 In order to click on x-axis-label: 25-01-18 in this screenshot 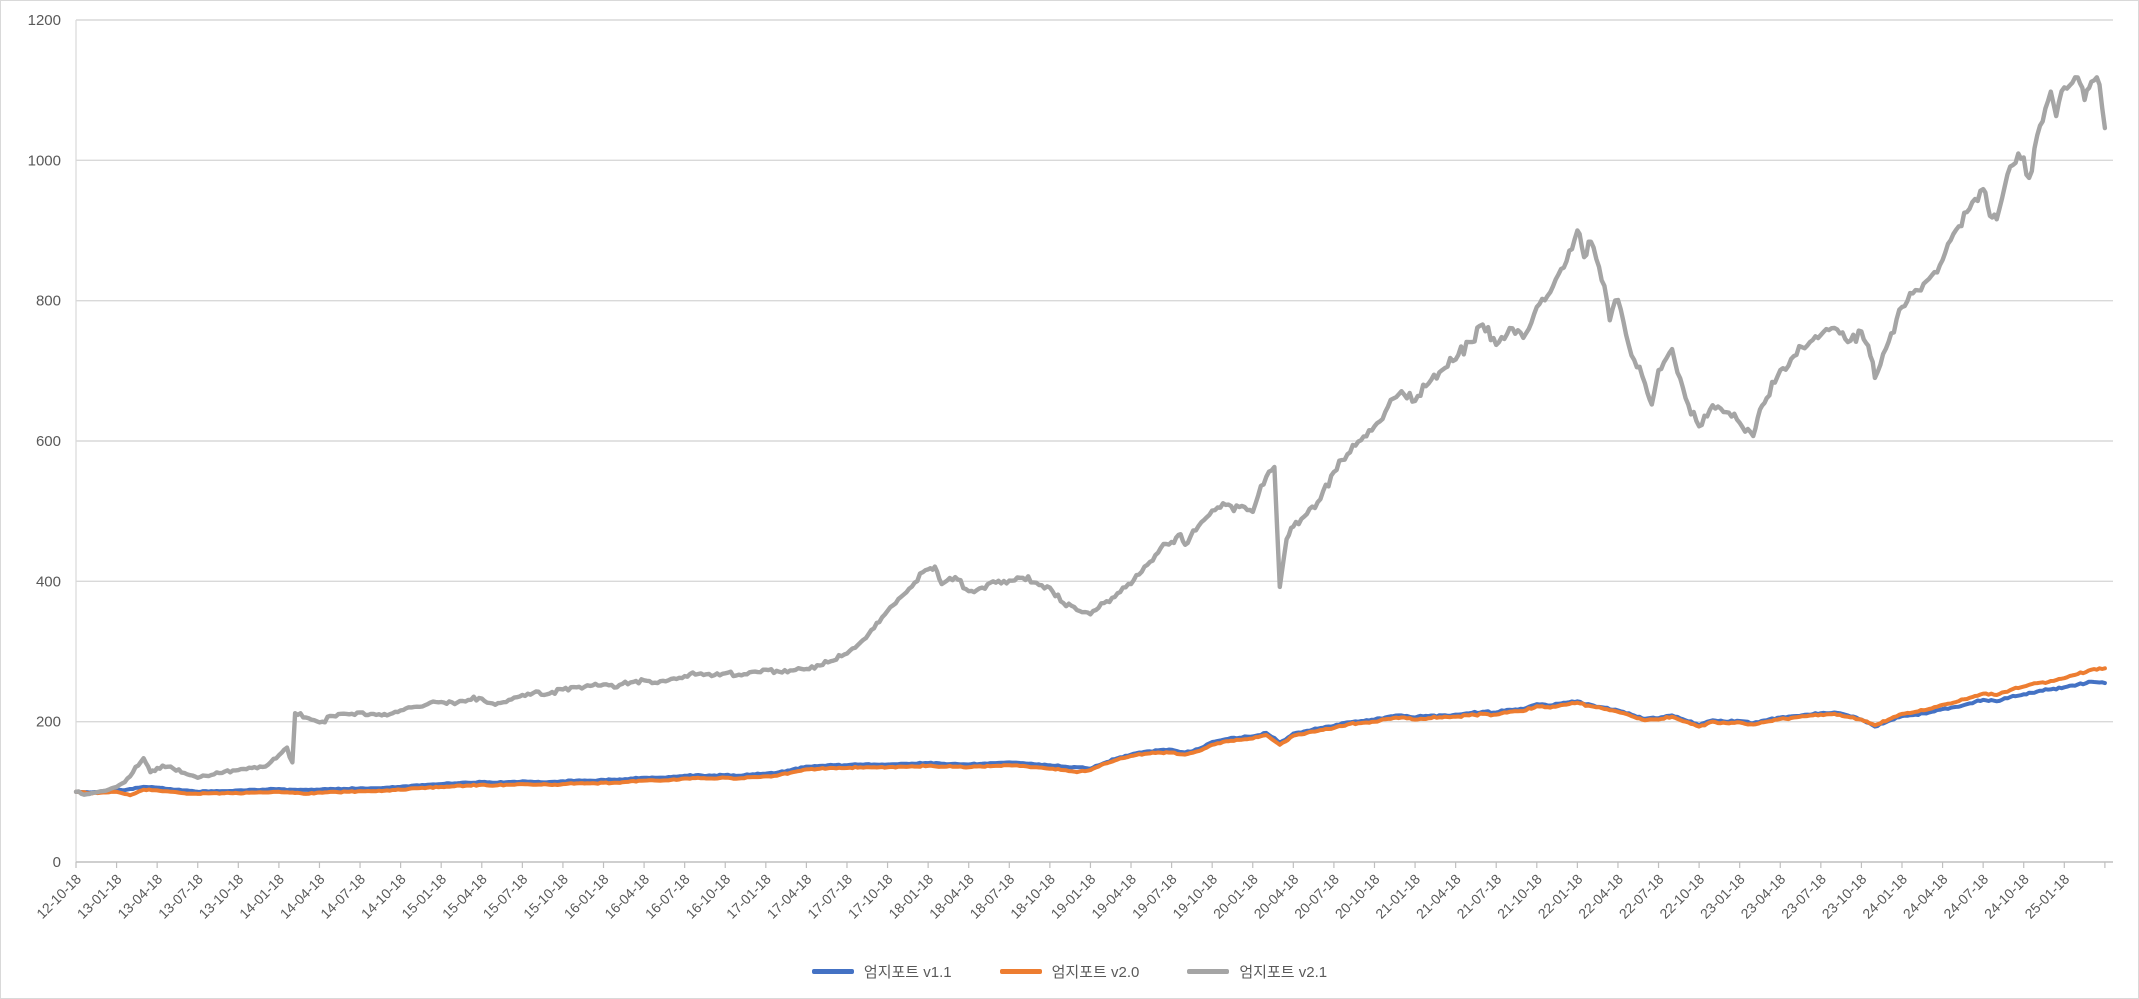, I will do `click(2046, 896)`.